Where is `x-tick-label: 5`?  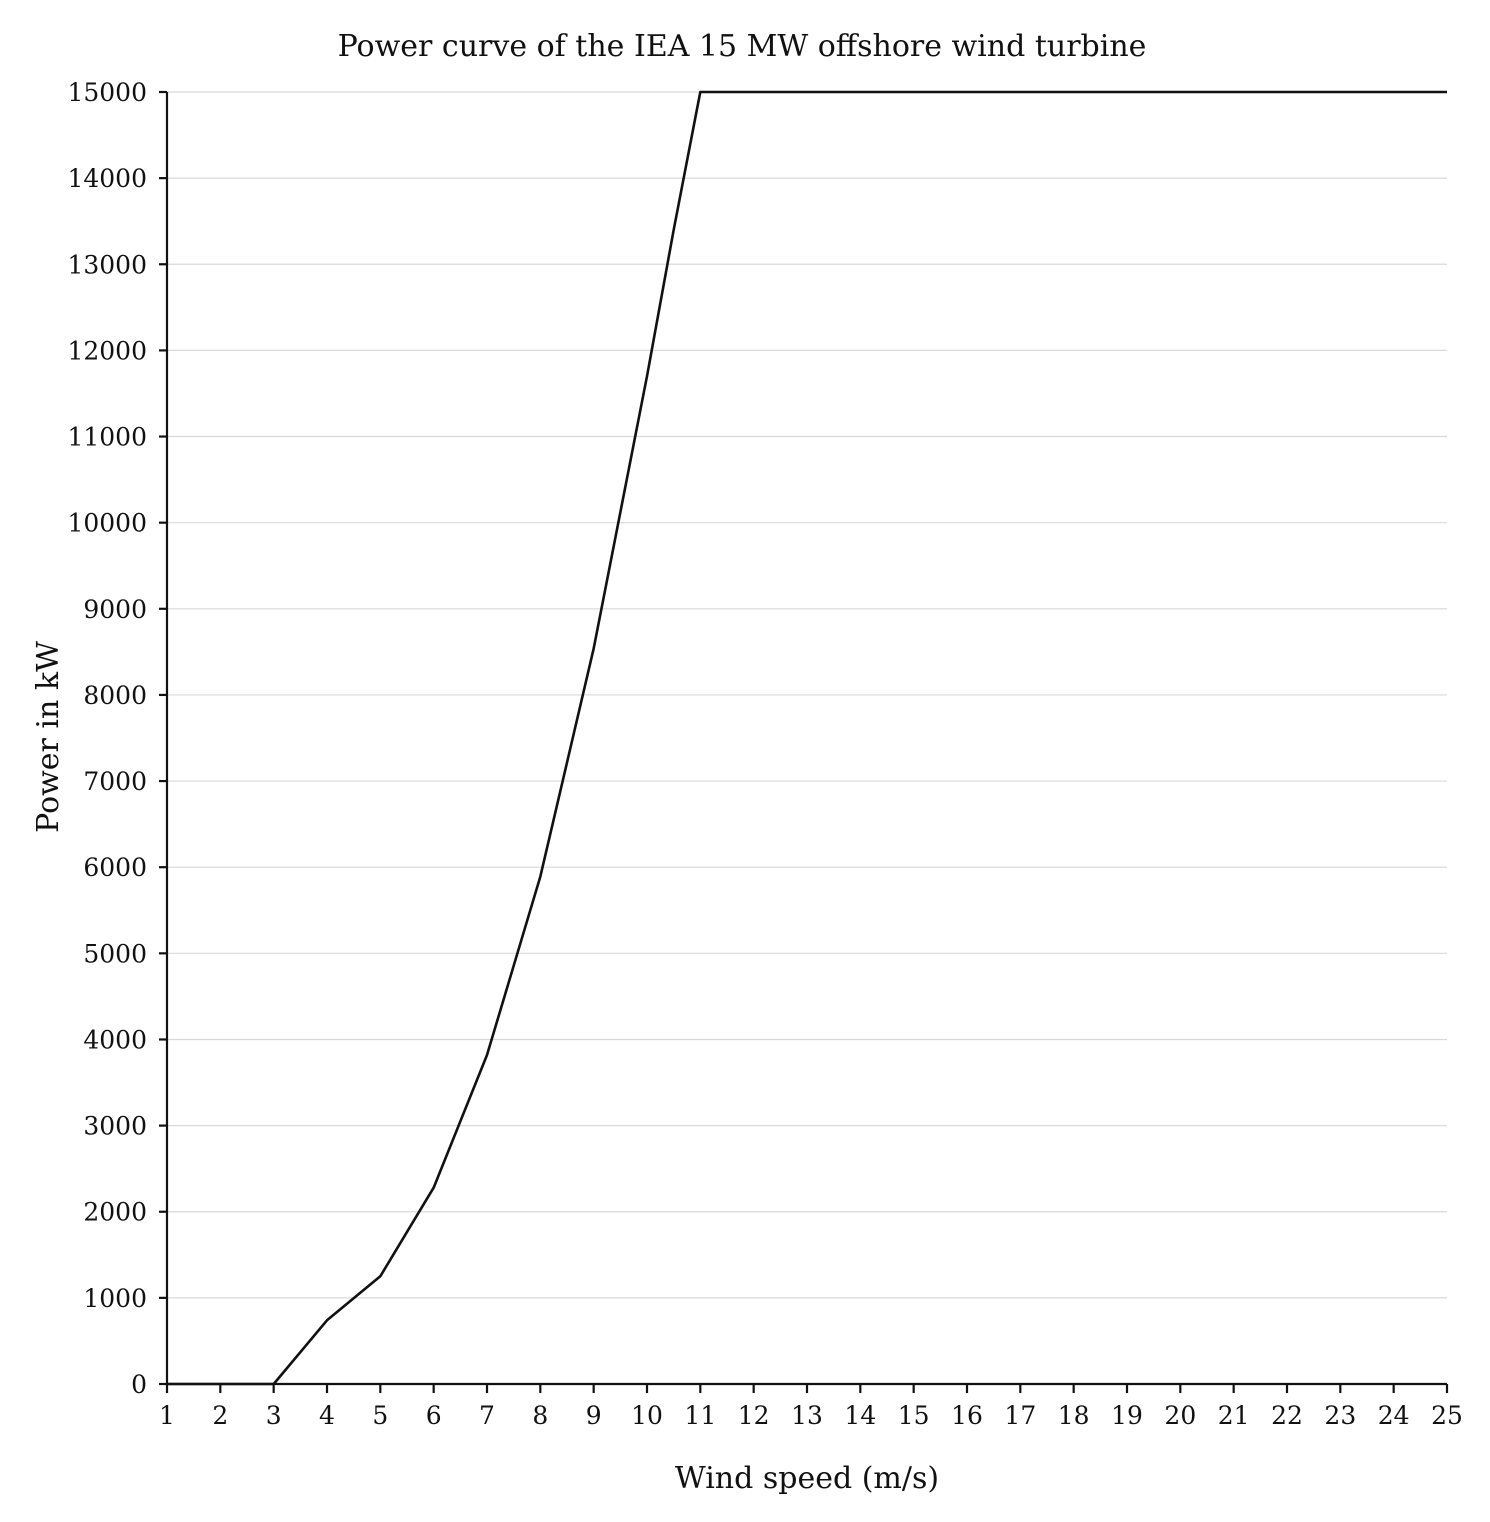
x-tick-label: 5 is located at coordinates (380, 1415).